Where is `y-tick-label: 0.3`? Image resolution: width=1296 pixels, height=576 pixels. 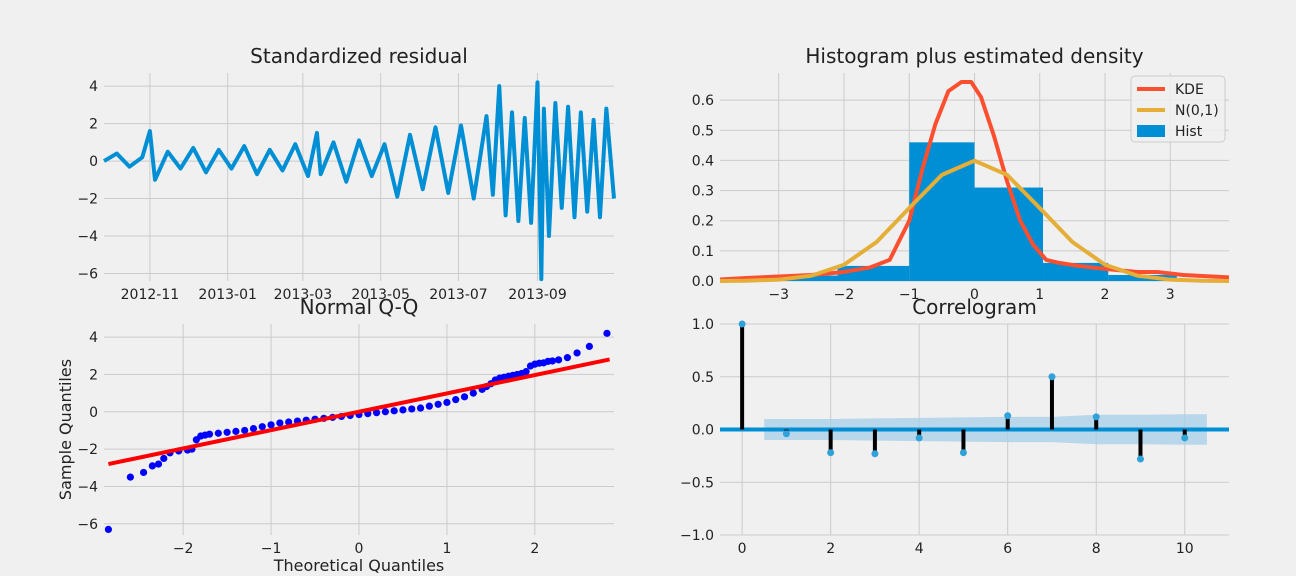
y-tick-label: 0.3 is located at coordinates (703, 192).